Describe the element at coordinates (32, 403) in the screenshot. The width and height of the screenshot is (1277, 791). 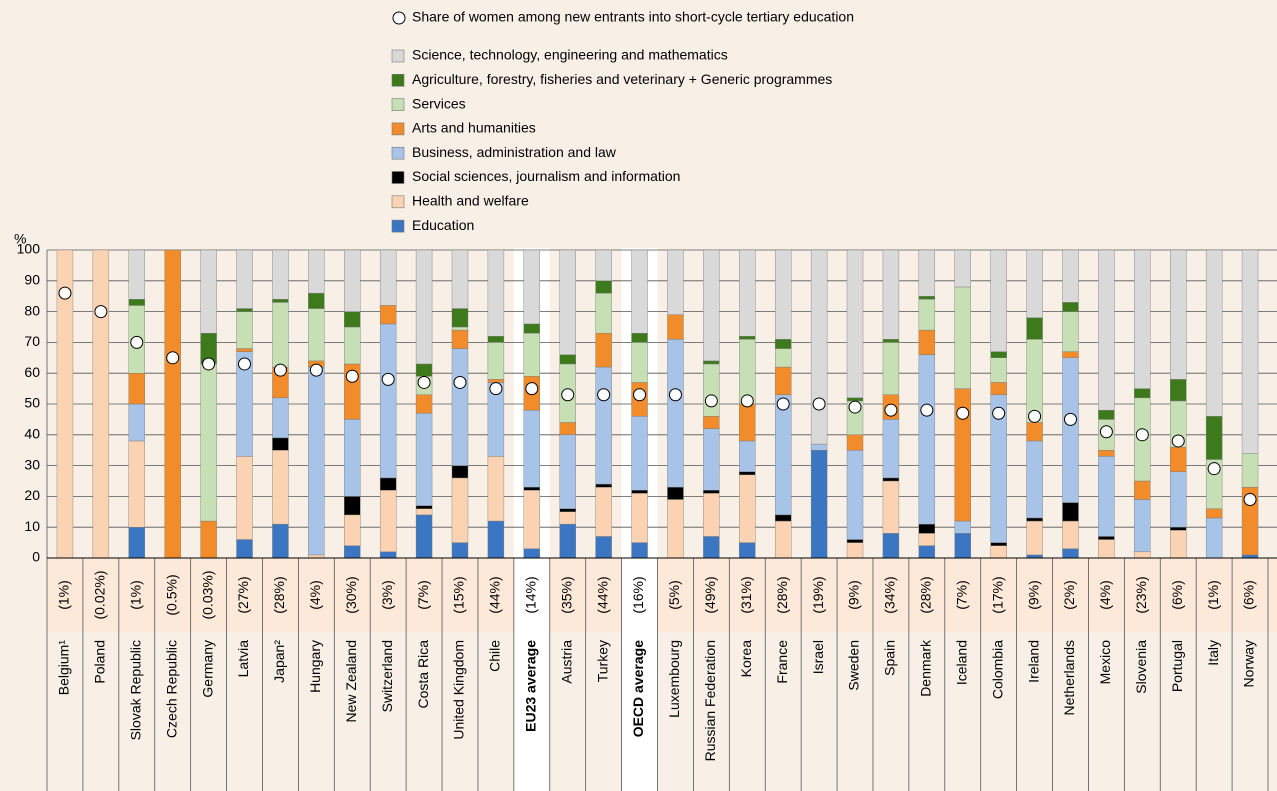
I see `y-tick-label: 50` at that location.